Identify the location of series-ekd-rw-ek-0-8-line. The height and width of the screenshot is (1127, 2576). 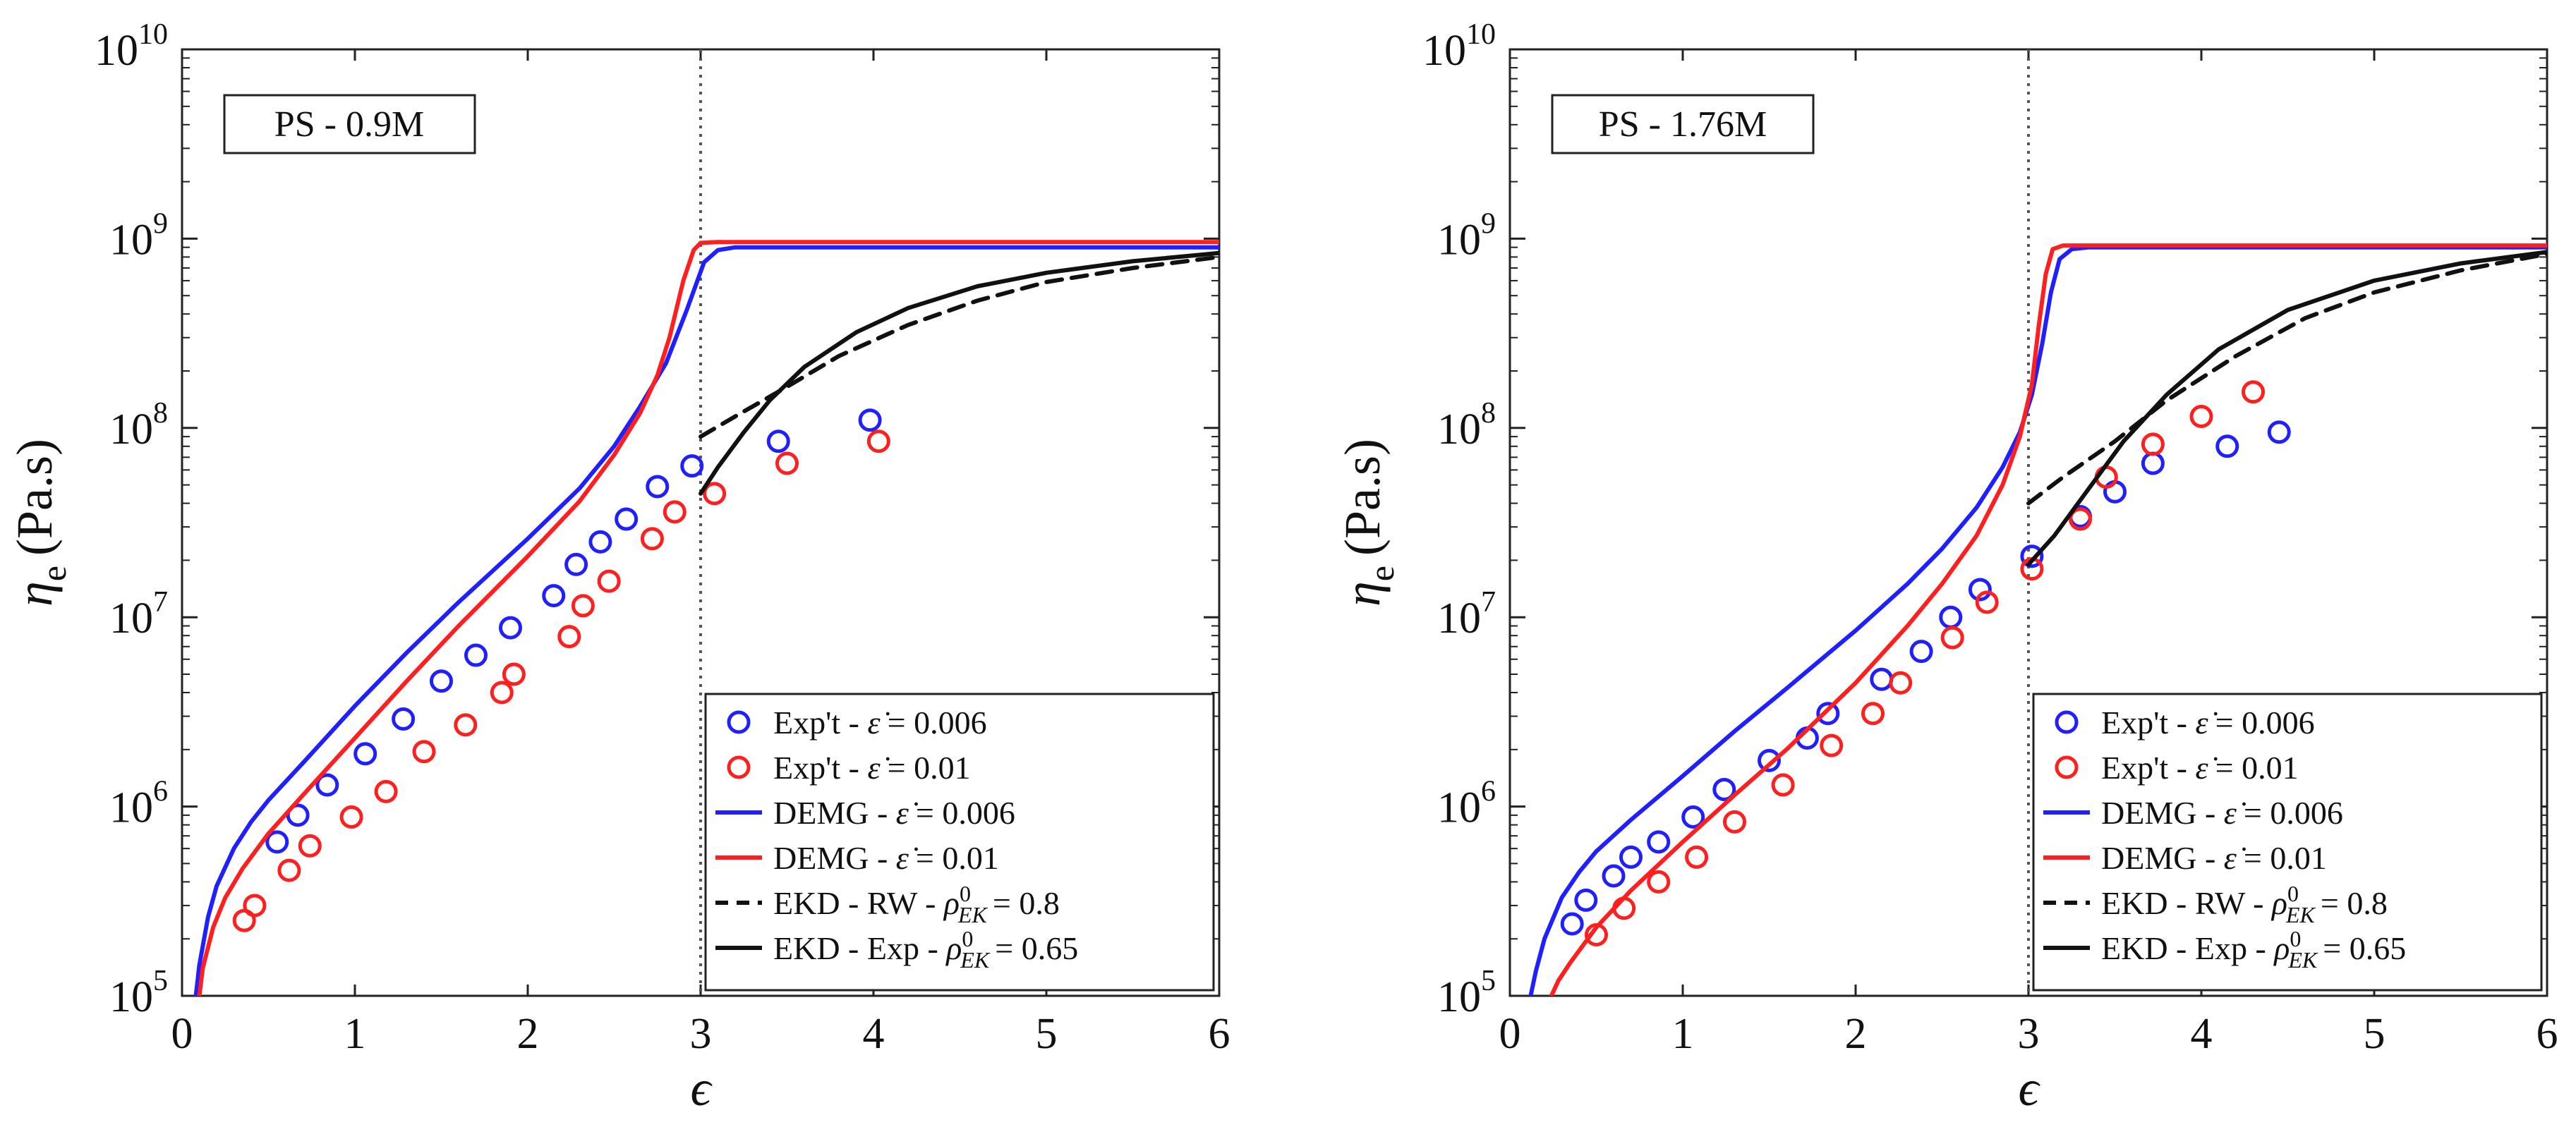
(959, 347).